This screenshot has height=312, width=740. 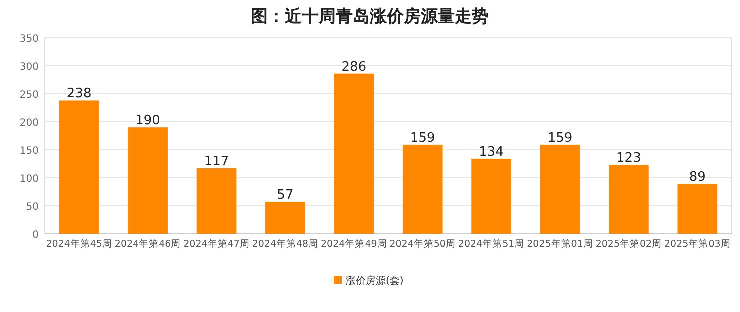 What do you see at coordinates (148, 244) in the screenshot?
I see `x-tick-label: 2024年第46周` at bounding box center [148, 244].